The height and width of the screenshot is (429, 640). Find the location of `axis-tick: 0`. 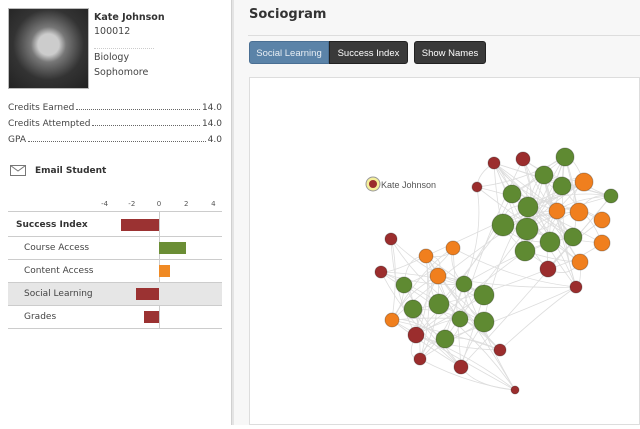

axis-tick: 0 is located at coordinates (159, 204).